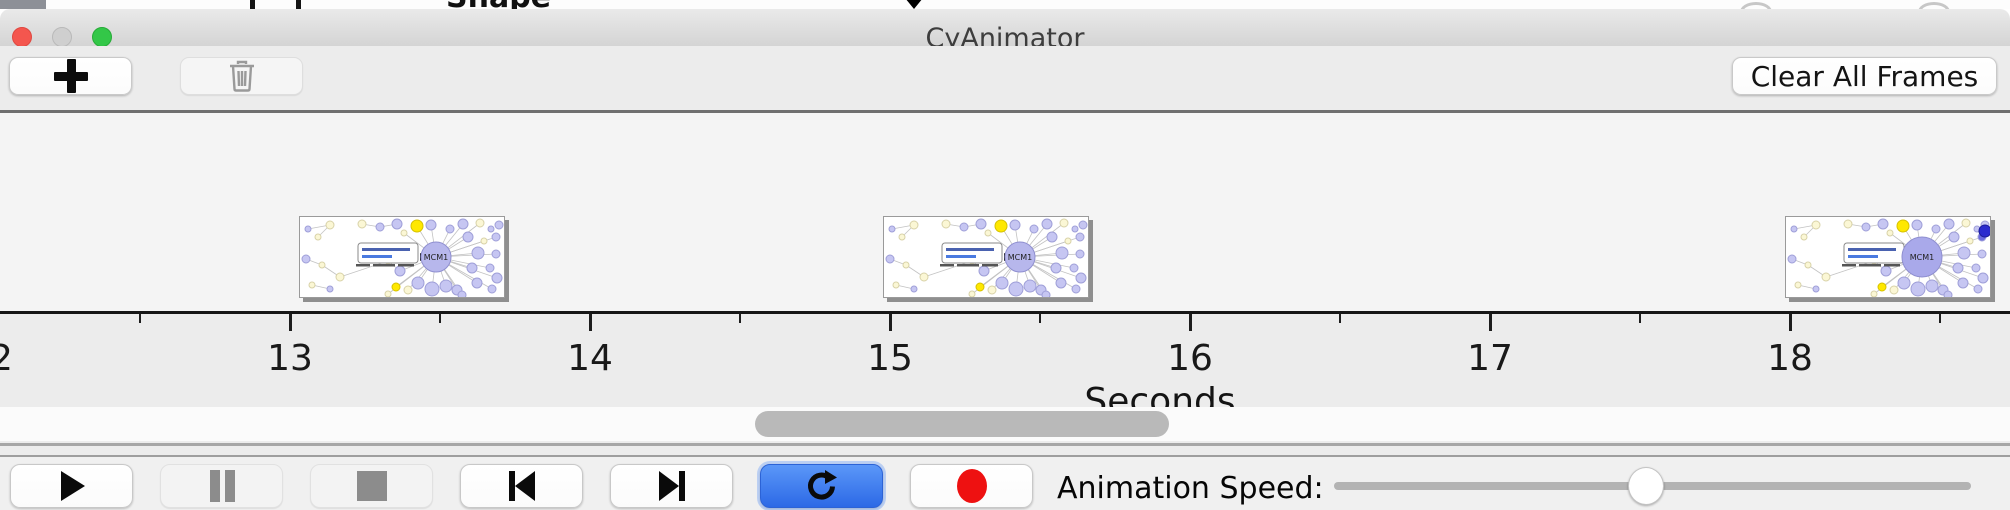  I want to click on pause-button, so click(221, 486).